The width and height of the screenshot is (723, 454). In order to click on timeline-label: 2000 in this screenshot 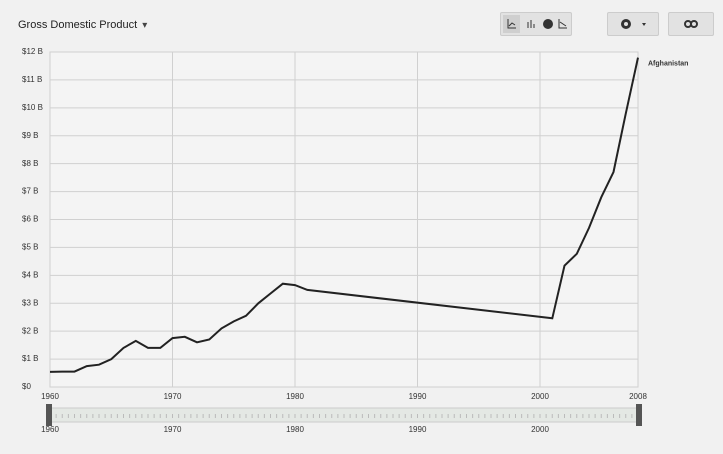, I will do `click(540, 429)`.